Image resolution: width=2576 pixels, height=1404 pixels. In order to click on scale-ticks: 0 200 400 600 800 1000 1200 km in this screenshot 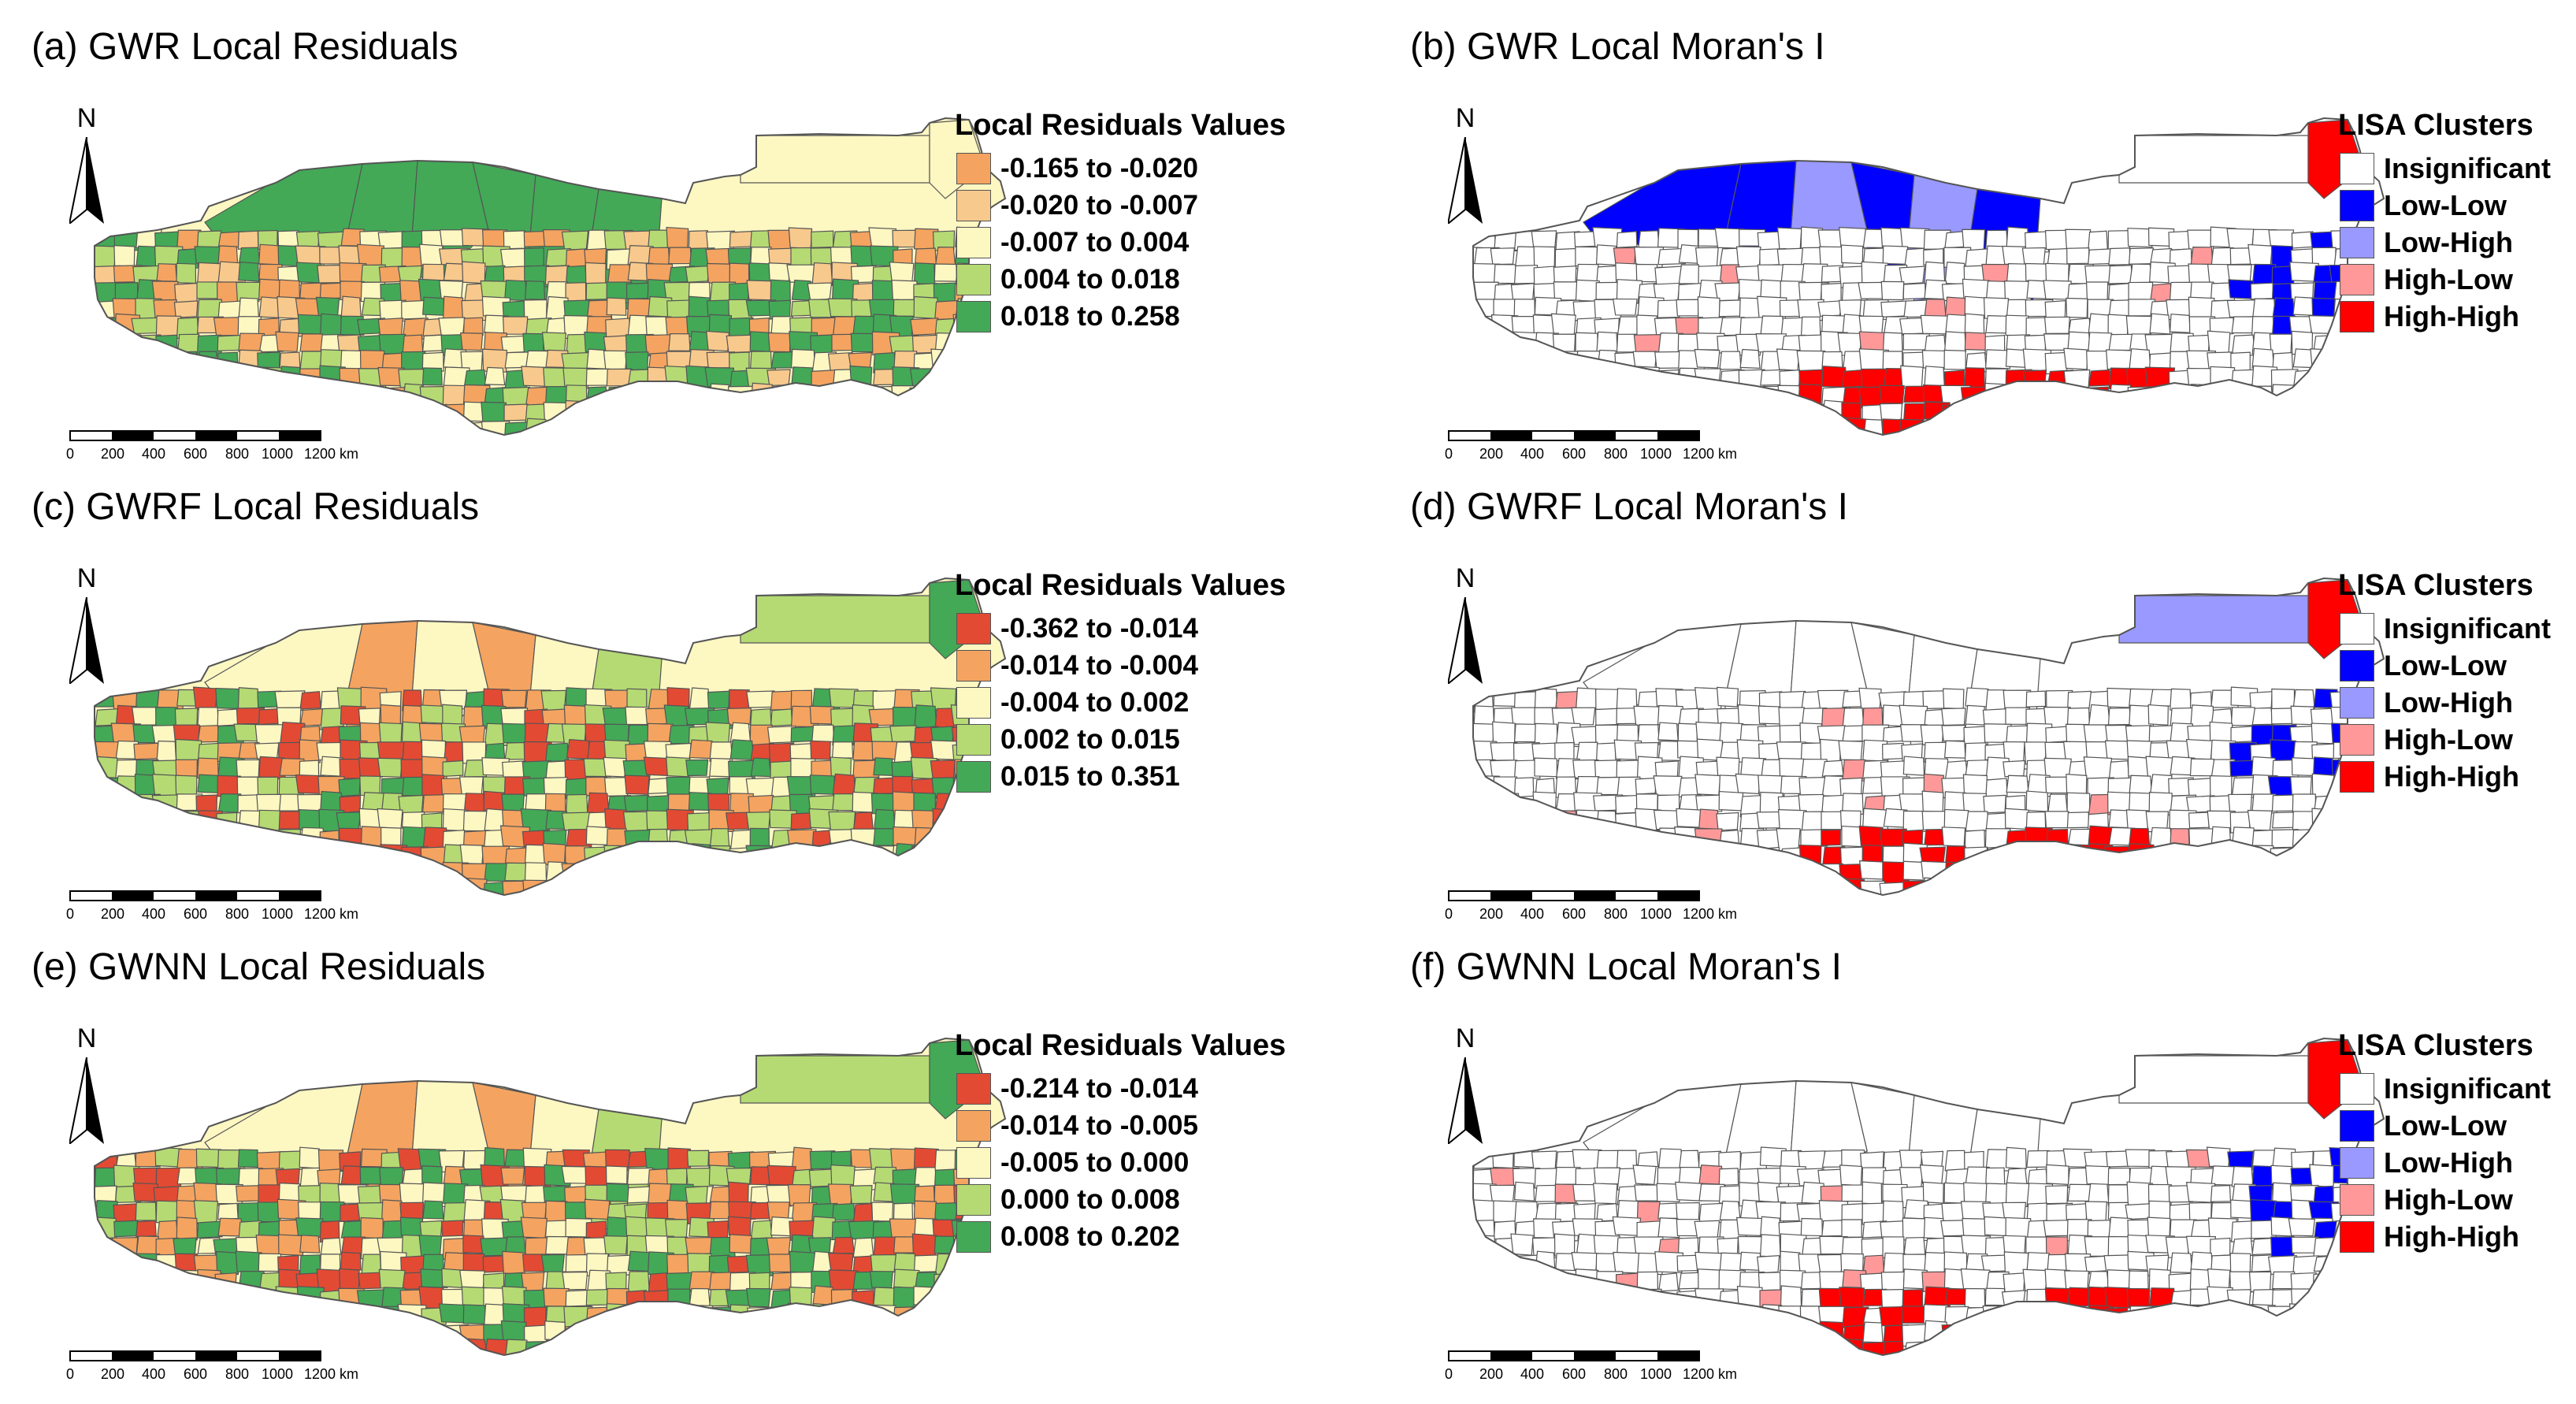, I will do `click(210, 1375)`.